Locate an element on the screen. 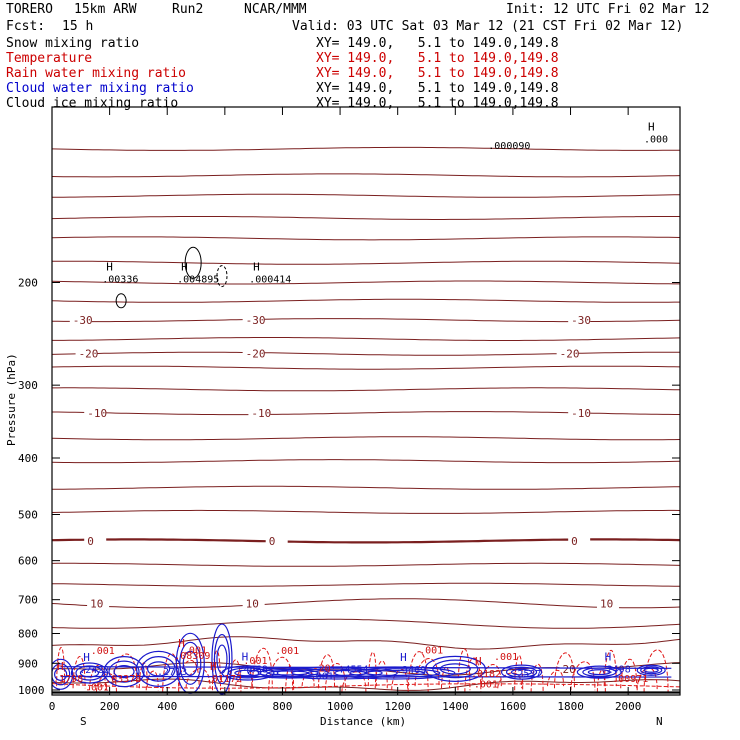 This screenshot has width=740, height=740. extremum-value-label: -20 is located at coordinates (322, 669).